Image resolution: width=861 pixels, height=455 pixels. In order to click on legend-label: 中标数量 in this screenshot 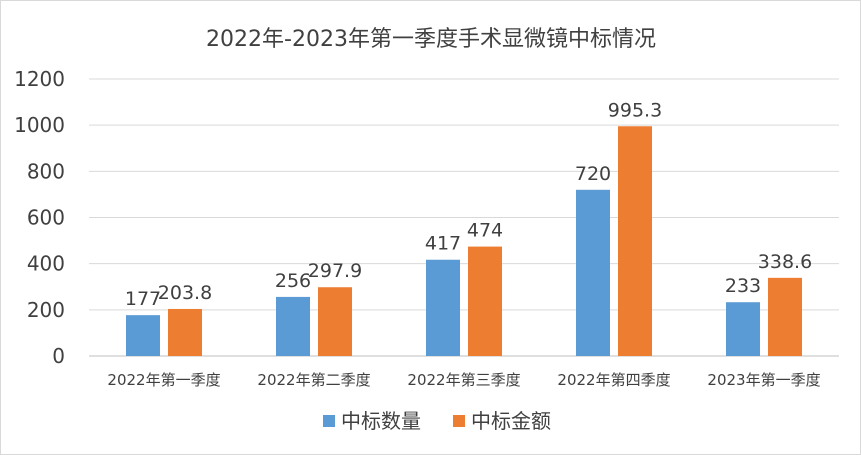, I will do `click(381, 421)`.